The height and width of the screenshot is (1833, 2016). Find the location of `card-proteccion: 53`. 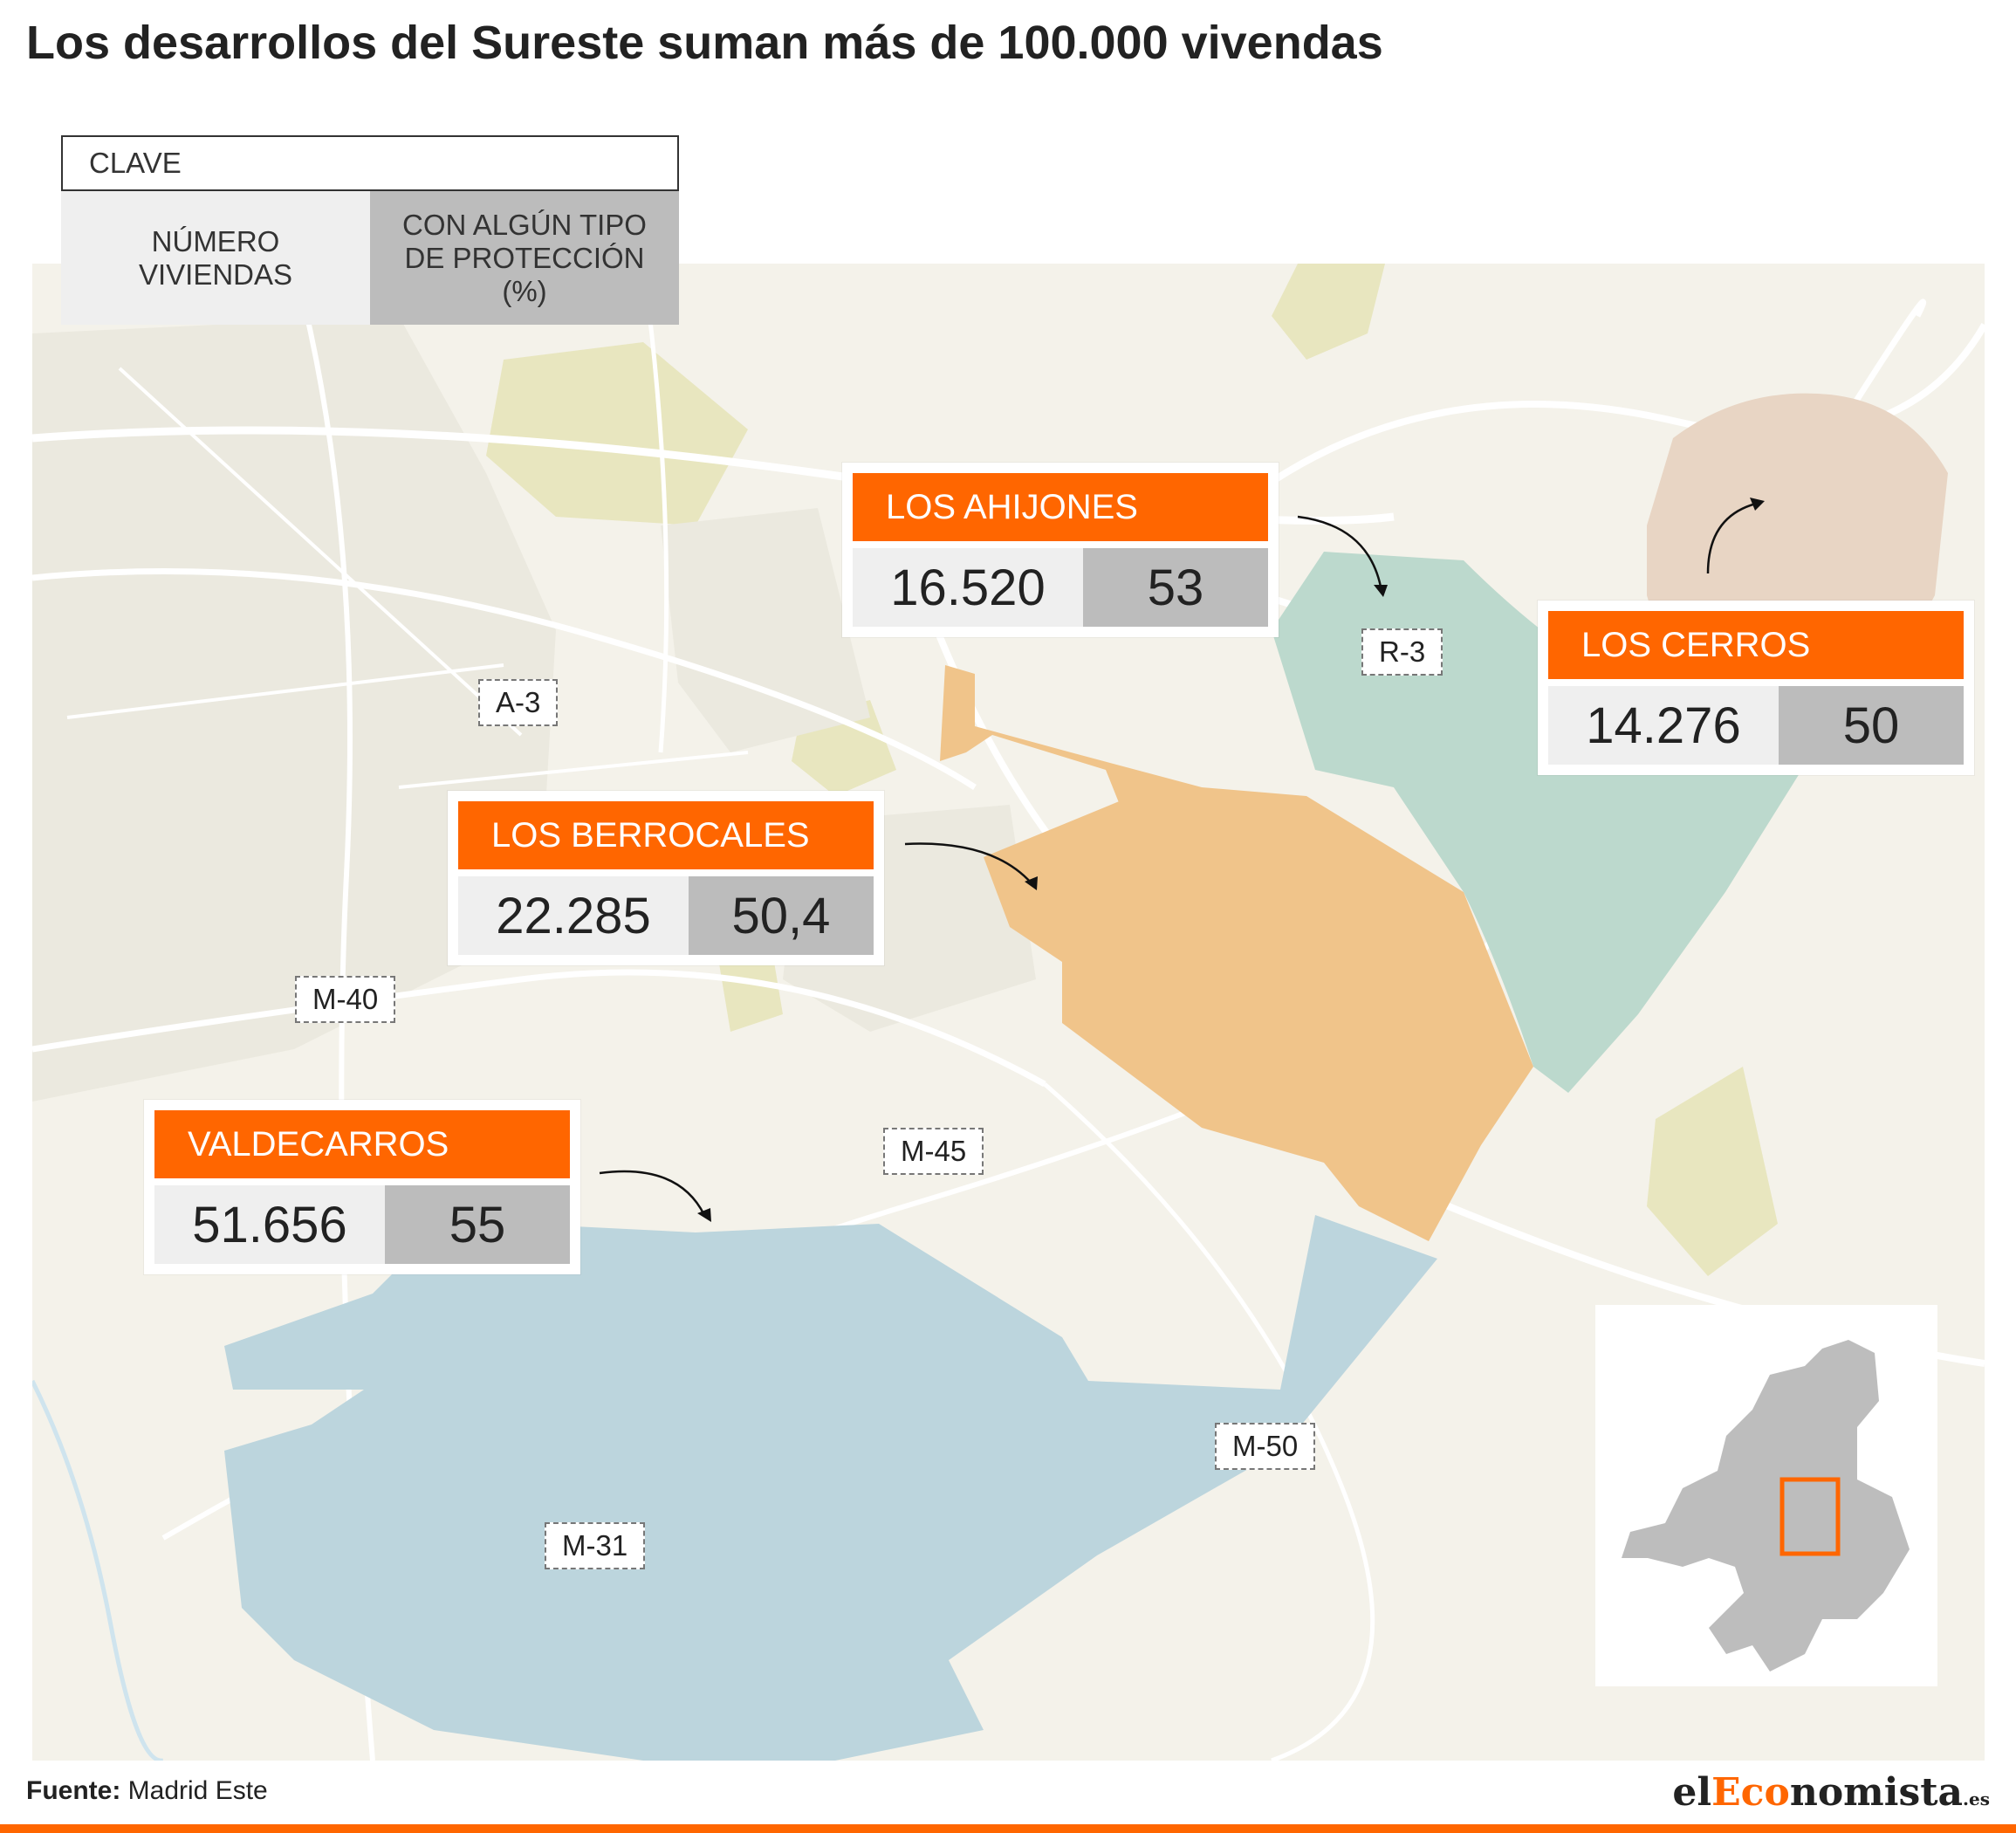

card-proteccion: 53 is located at coordinates (1175, 587).